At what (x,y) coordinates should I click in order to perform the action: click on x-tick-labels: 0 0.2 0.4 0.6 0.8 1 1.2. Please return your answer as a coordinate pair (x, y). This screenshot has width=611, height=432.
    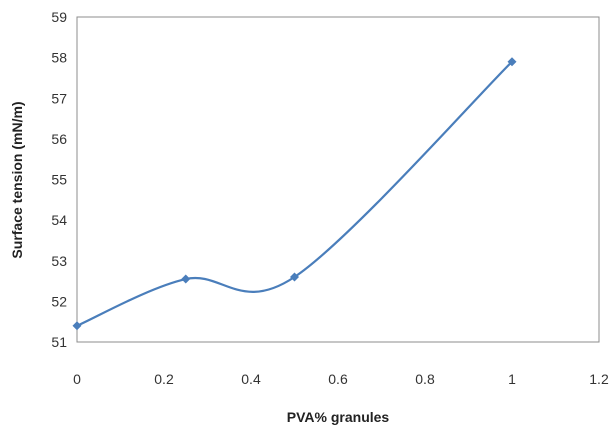
    Looking at the image, I should click on (341, 379).